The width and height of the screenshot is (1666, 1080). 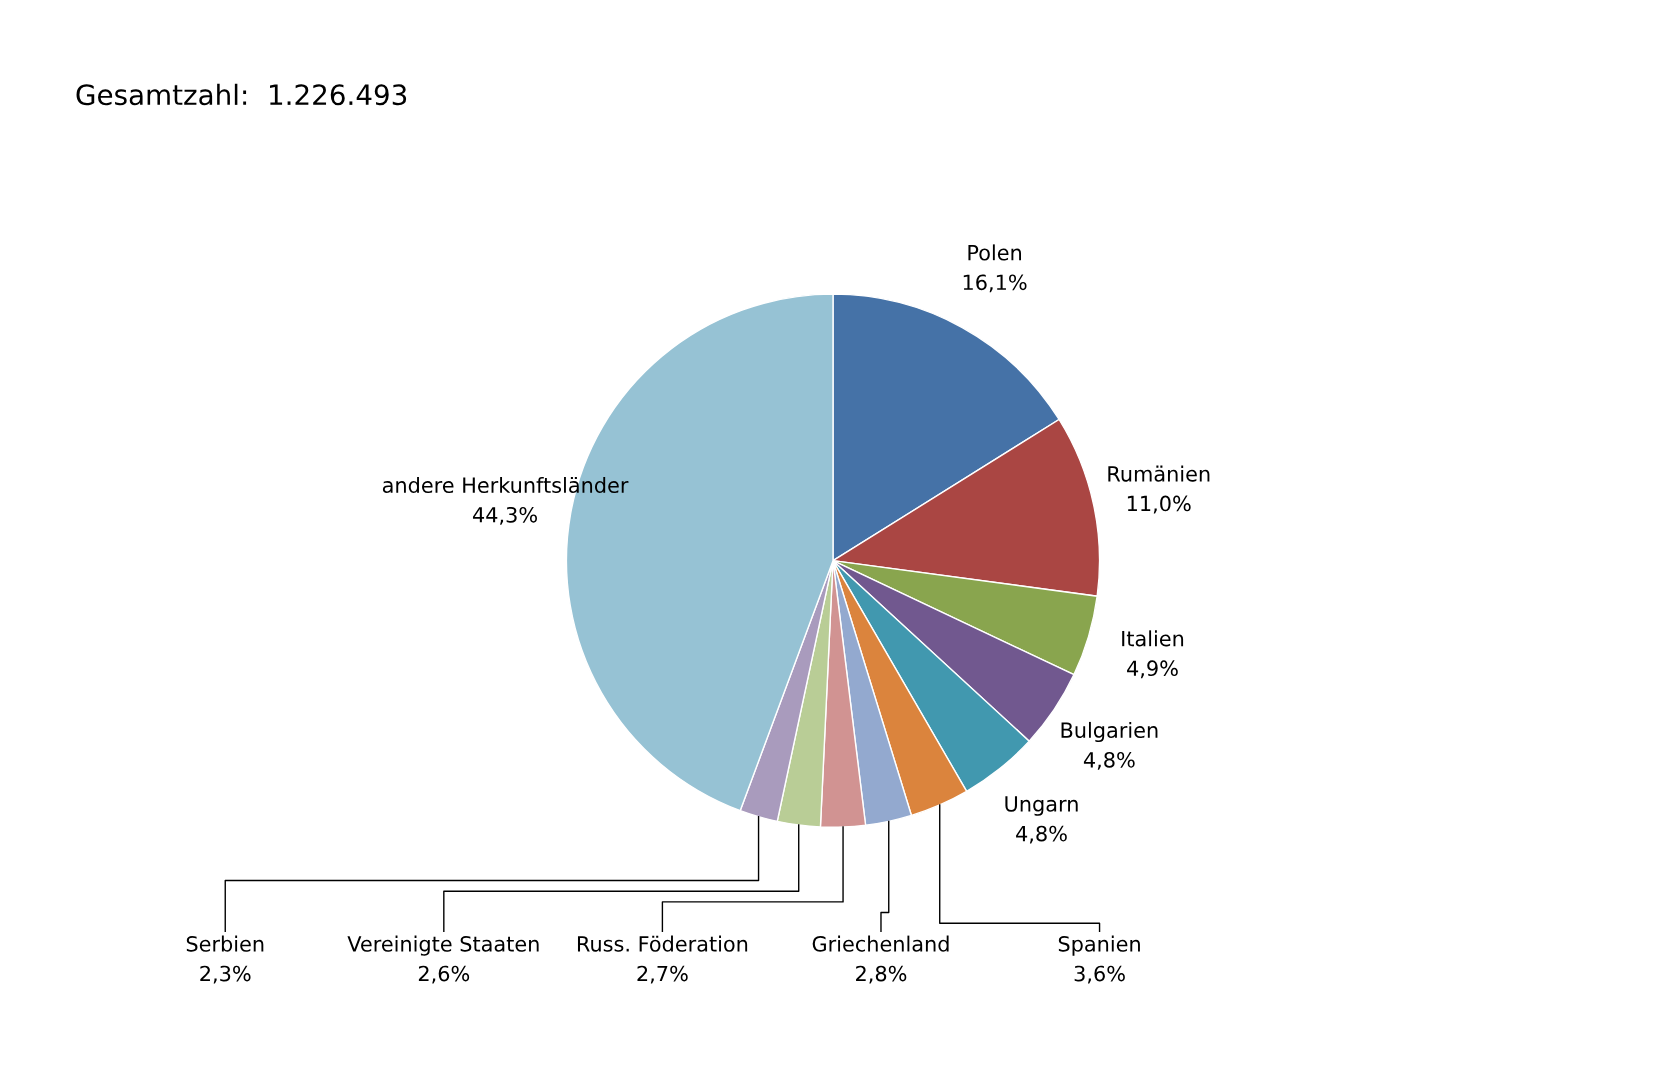 What do you see at coordinates (881, 974) in the screenshot?
I see `data-label: 2,8%` at bounding box center [881, 974].